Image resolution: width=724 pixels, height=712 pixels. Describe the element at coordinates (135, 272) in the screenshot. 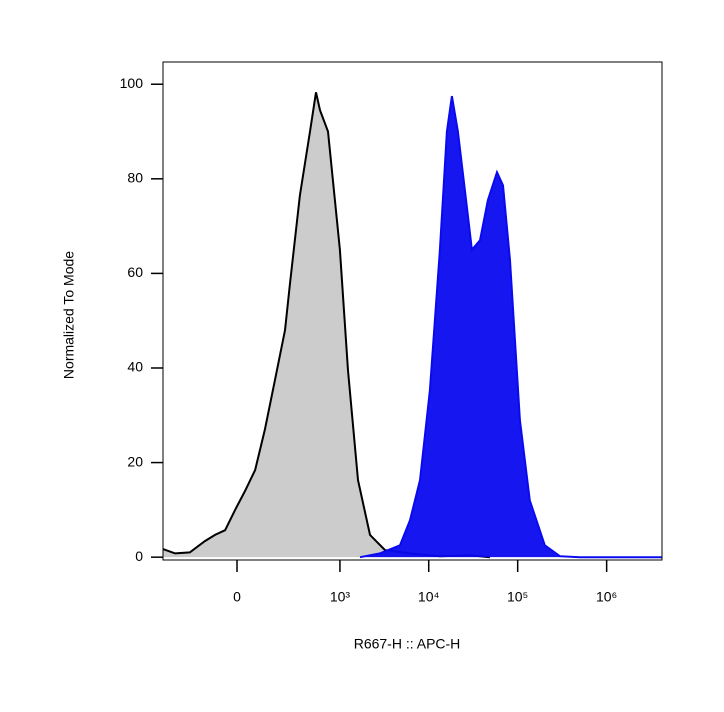

I see `y-tick-label: 60` at that location.